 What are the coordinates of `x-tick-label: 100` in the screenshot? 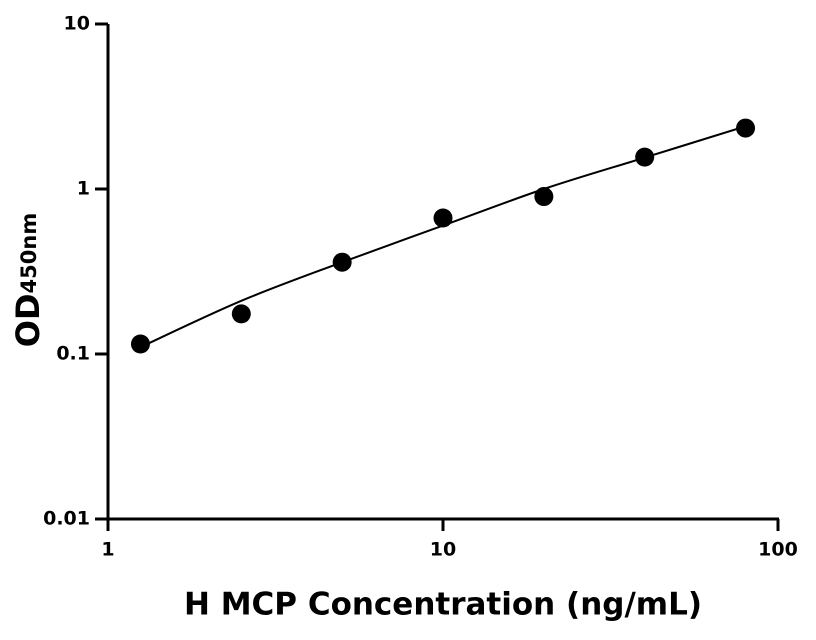 It's located at (778, 550).